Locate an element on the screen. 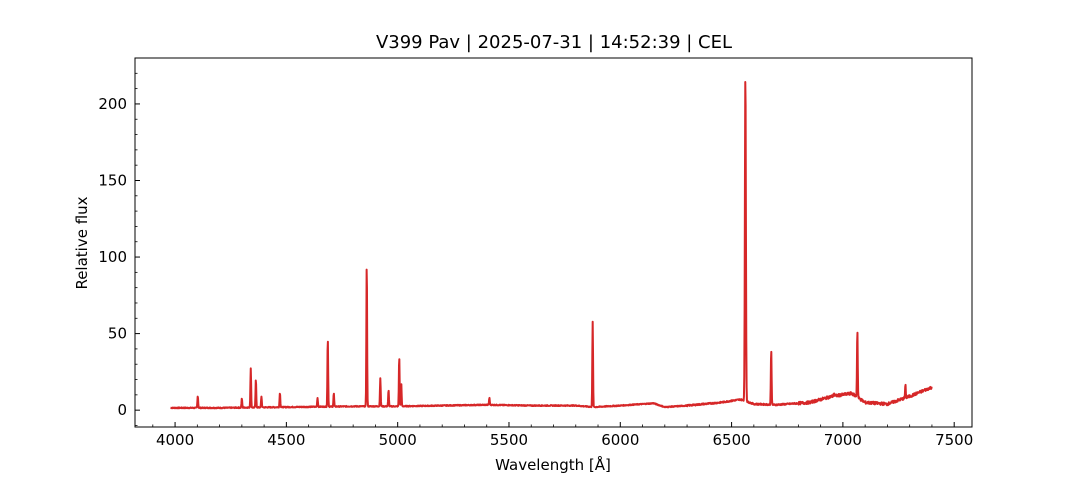 This screenshot has width=1080, height=480. y-tick-label: 100 is located at coordinates (112, 257).